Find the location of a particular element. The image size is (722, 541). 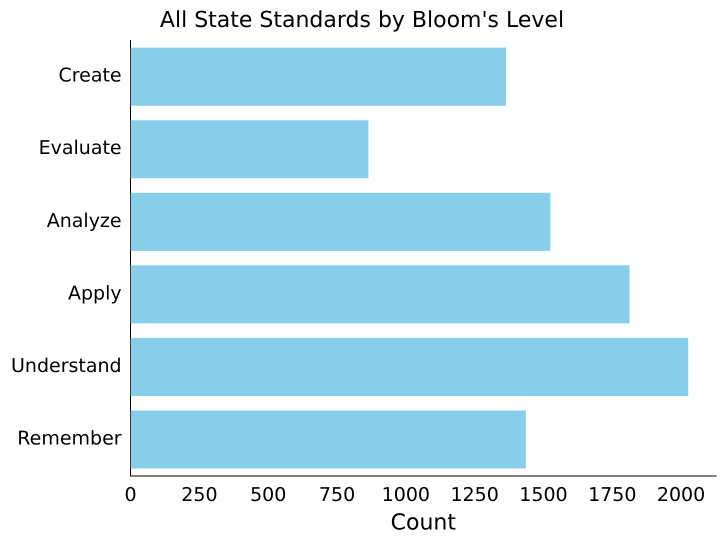

x-tick-label: 250 is located at coordinates (199, 495).